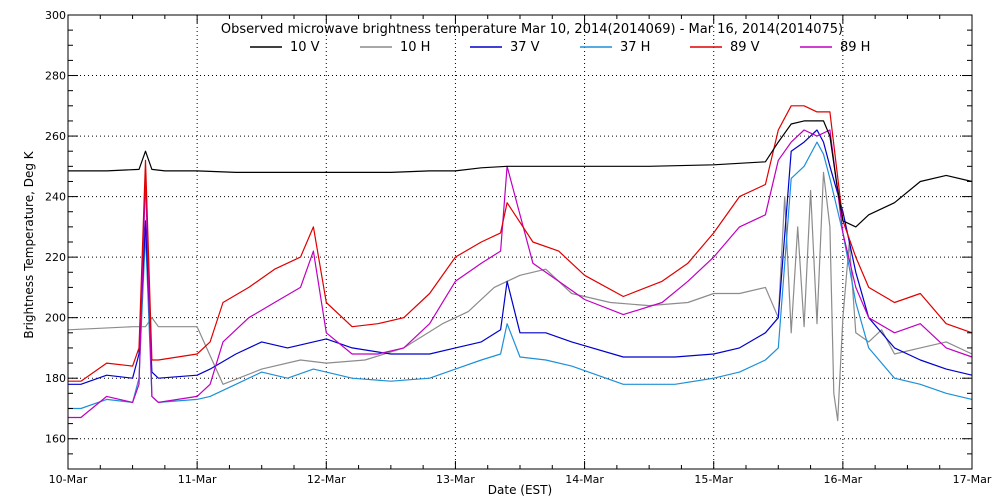 This screenshot has height=500, width=1000. What do you see at coordinates (55, 378) in the screenshot?
I see `y-tick-label: 180` at bounding box center [55, 378].